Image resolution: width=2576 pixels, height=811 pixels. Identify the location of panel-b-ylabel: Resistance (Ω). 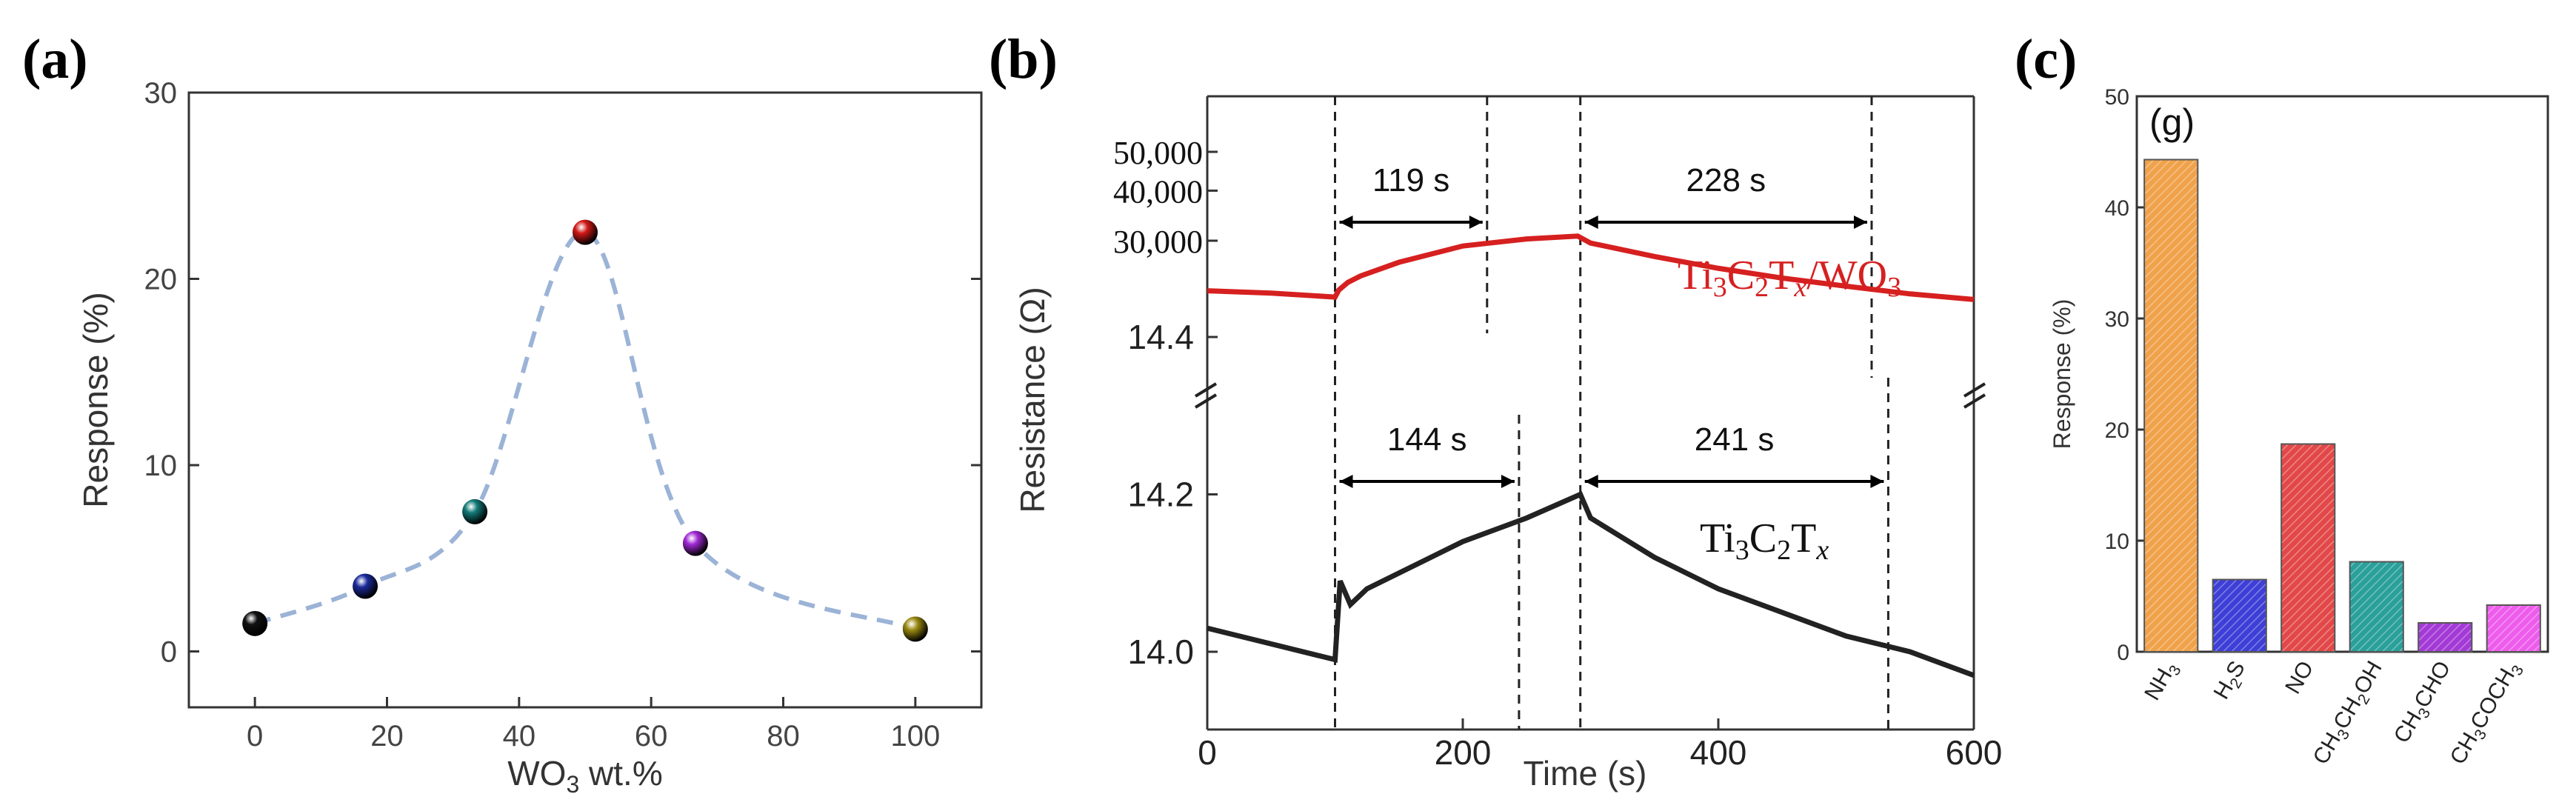
(1032, 400).